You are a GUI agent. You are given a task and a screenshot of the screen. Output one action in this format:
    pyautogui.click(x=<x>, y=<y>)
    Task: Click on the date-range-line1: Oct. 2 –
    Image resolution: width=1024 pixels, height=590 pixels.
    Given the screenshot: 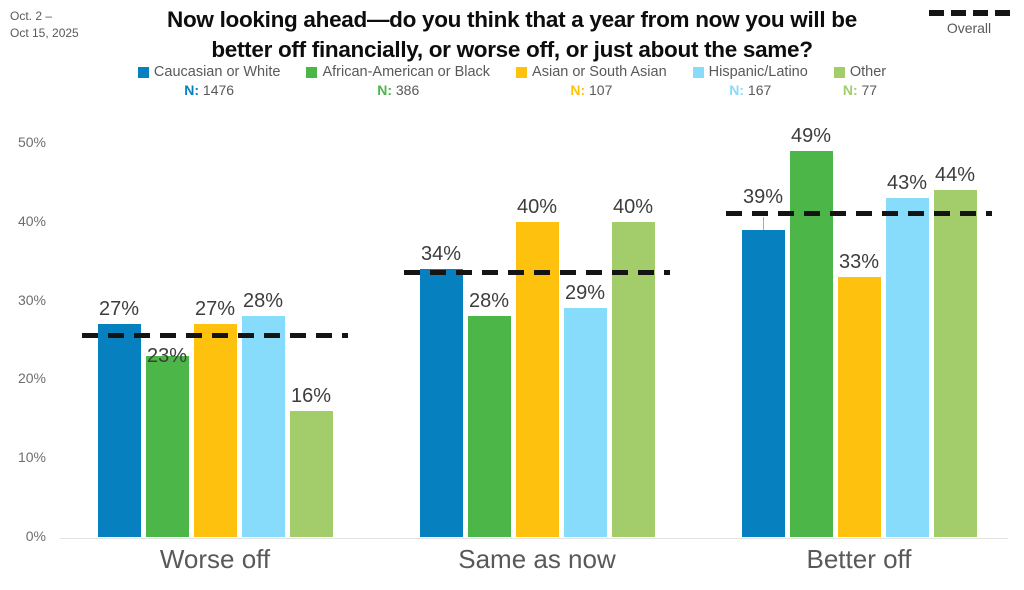 What is the action you would take?
    pyautogui.click(x=31, y=16)
    